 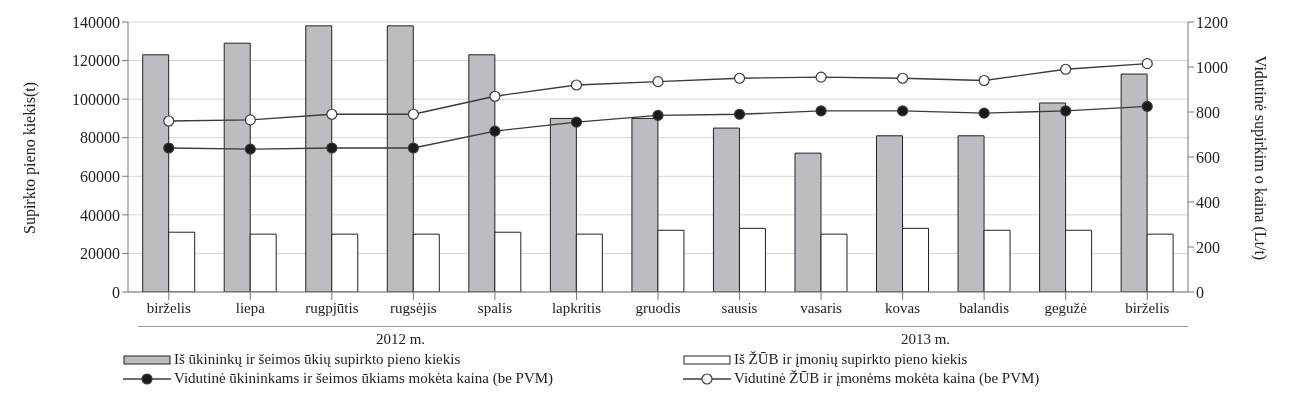 I want to click on y-tick-label: 140000, so click(x=96, y=22).